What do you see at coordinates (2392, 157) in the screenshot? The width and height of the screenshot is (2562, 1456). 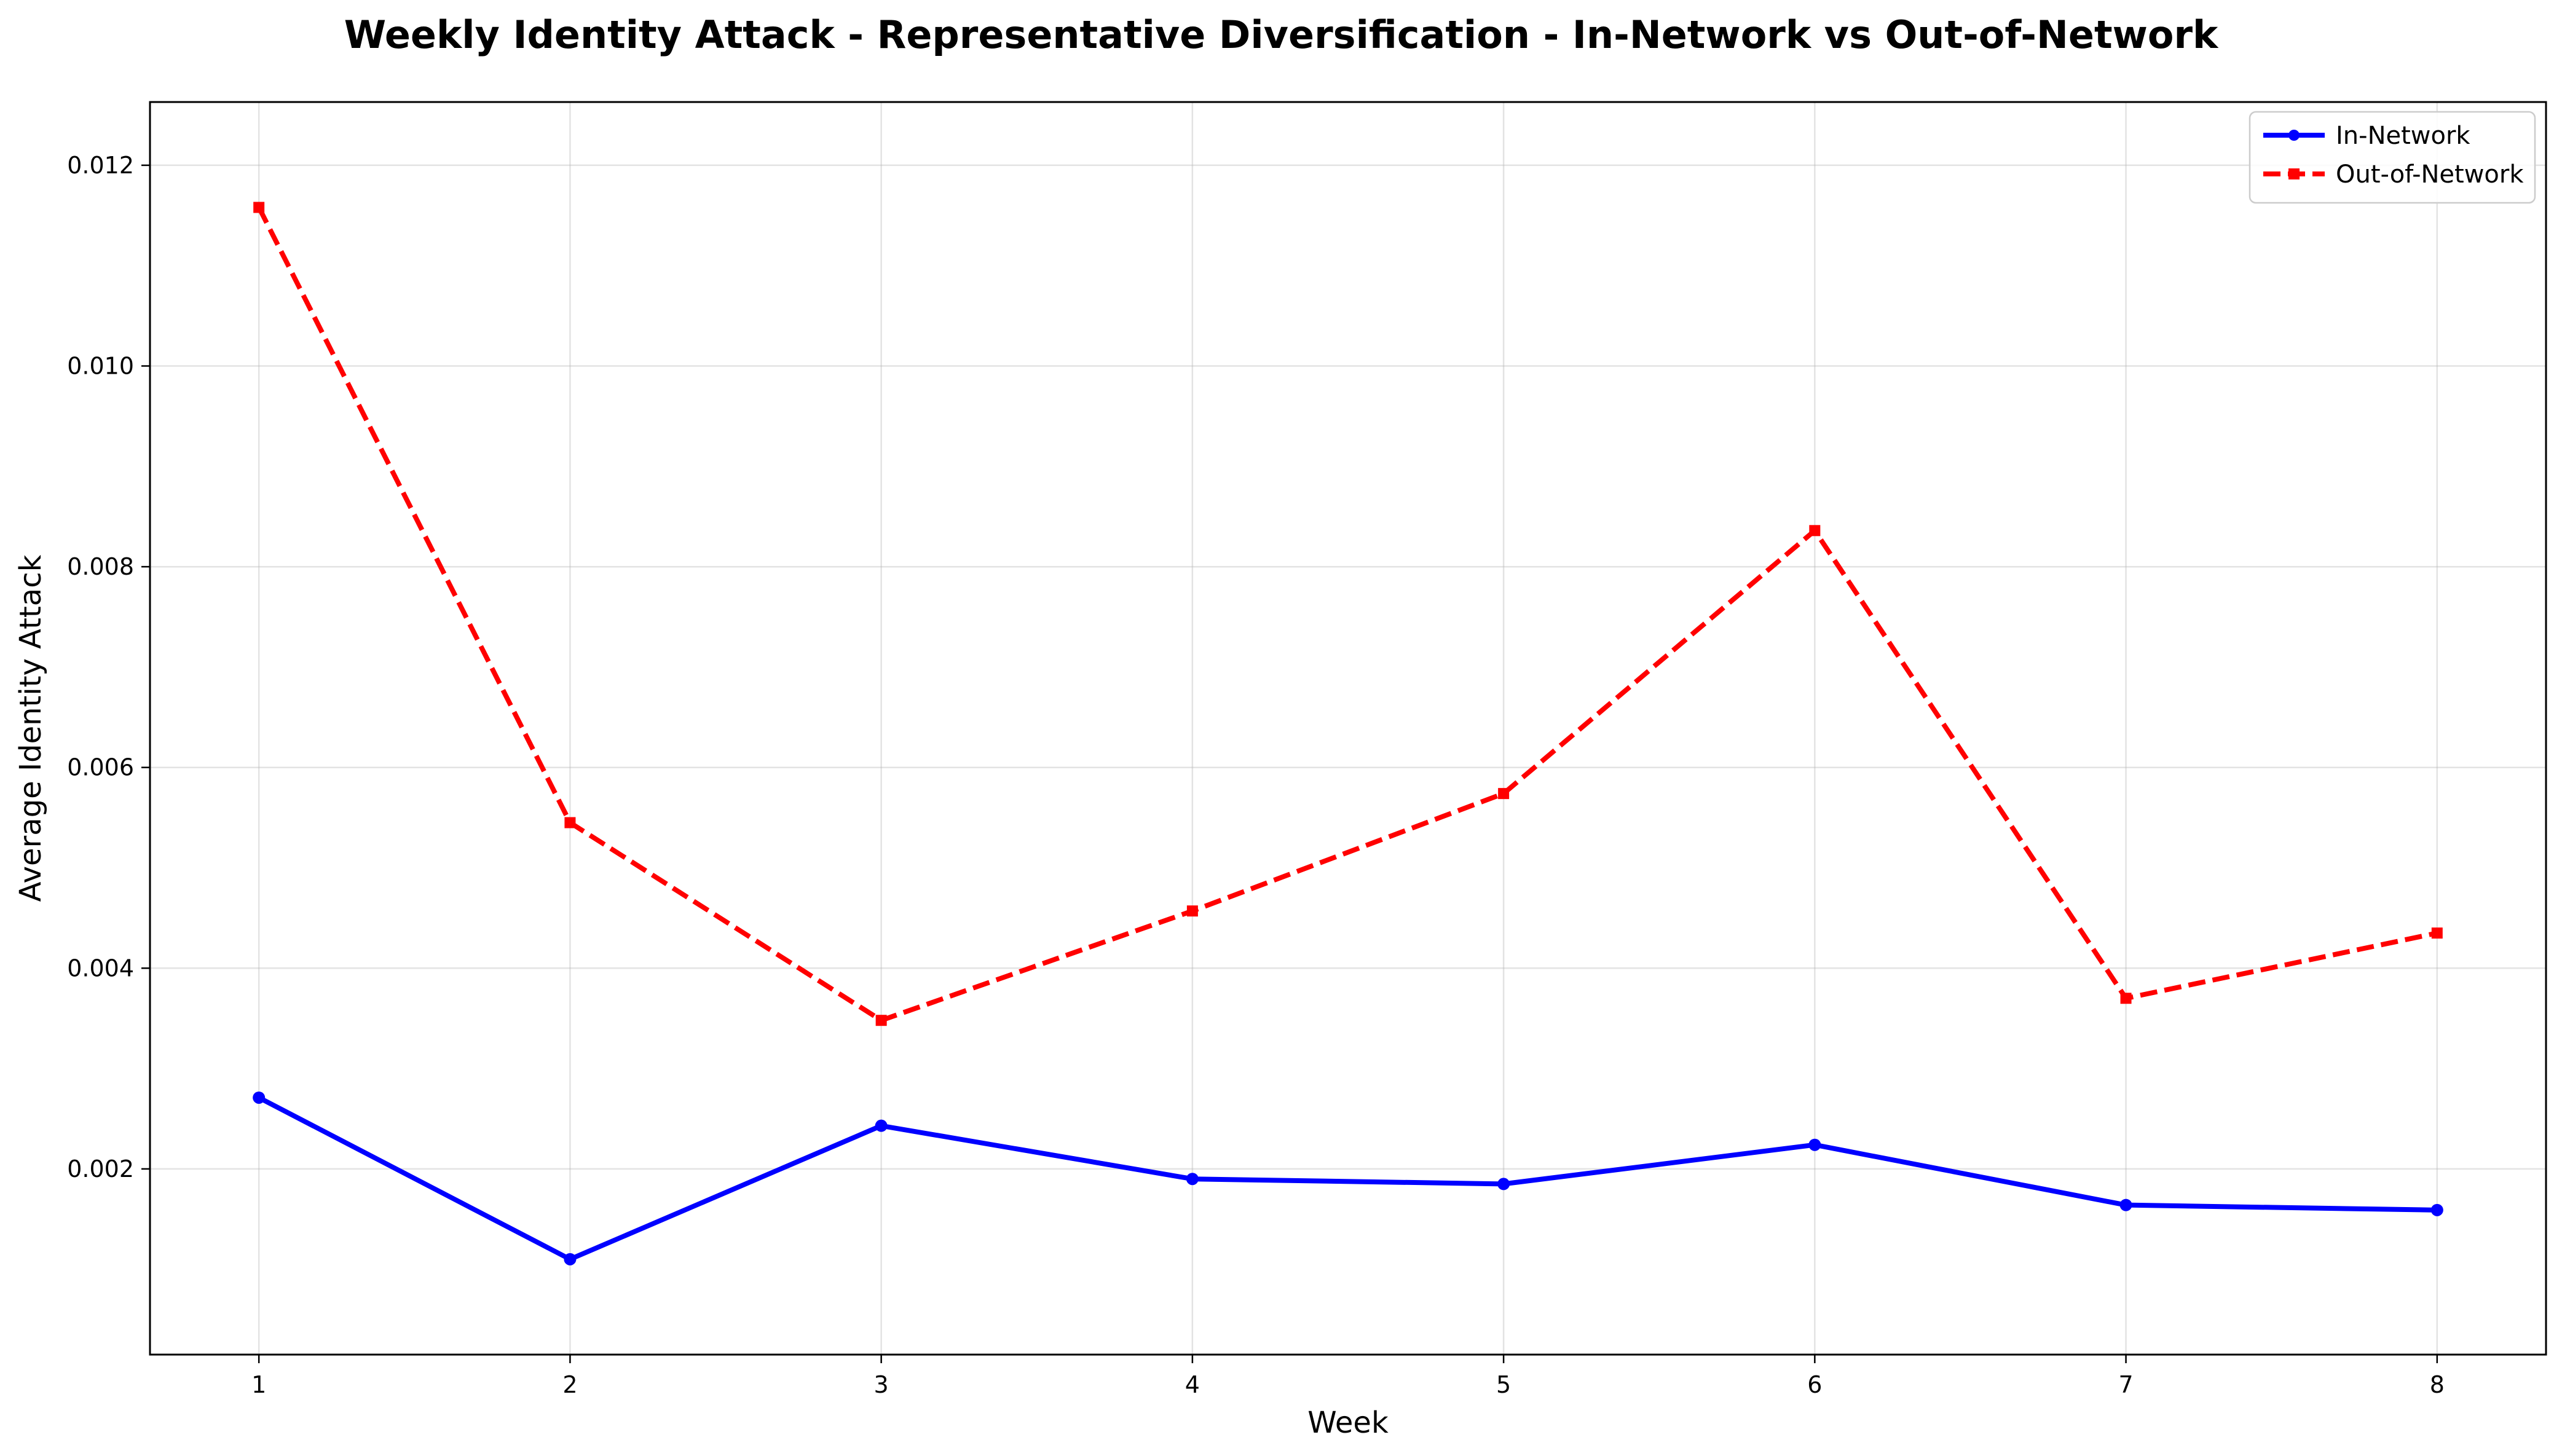 I see `legend: In-Network Out-of-Network` at bounding box center [2392, 157].